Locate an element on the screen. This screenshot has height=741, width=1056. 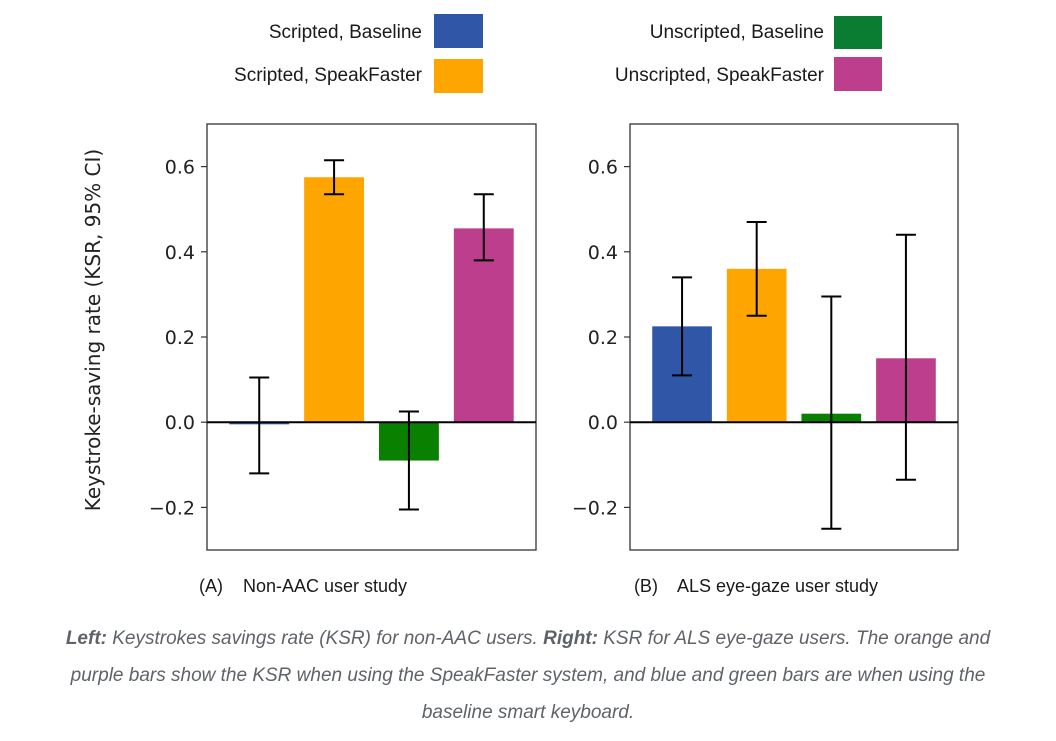
caption-right-label: Right: is located at coordinates (570, 638).